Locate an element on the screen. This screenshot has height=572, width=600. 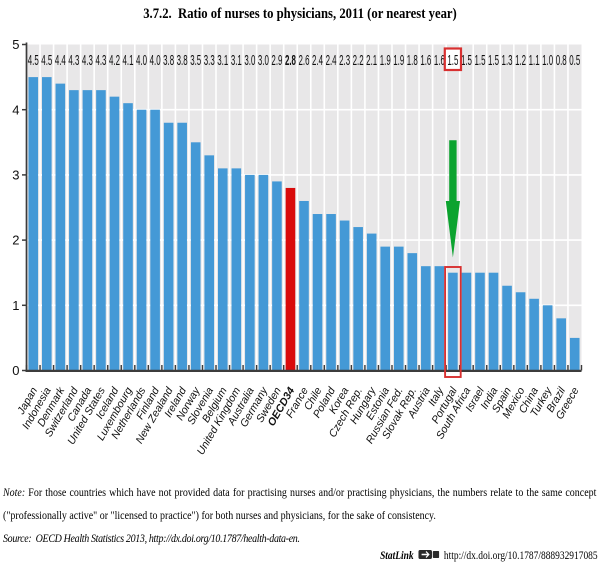
svg-text: 3.3 is located at coordinates (209, 61).